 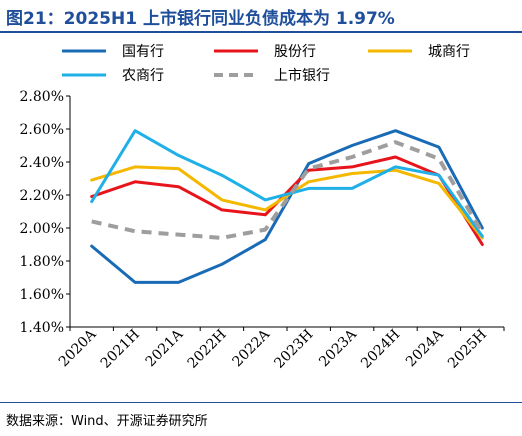 What do you see at coordinates (338, 348) in the screenshot?
I see `x-tick-label: 2023A` at bounding box center [338, 348].